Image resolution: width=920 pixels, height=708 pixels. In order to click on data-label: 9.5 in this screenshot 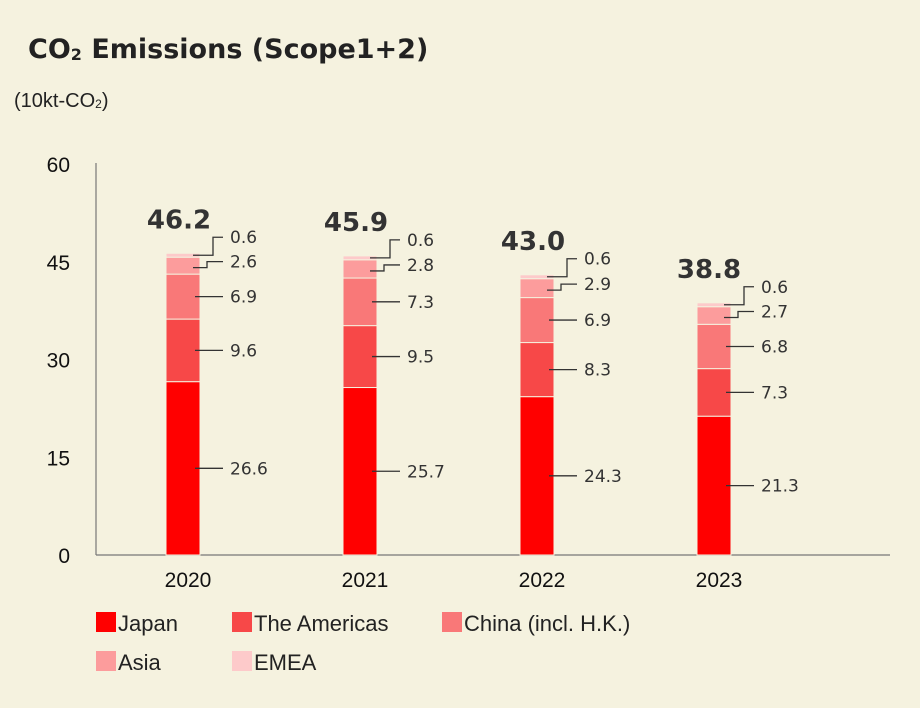, I will do `click(420, 358)`.